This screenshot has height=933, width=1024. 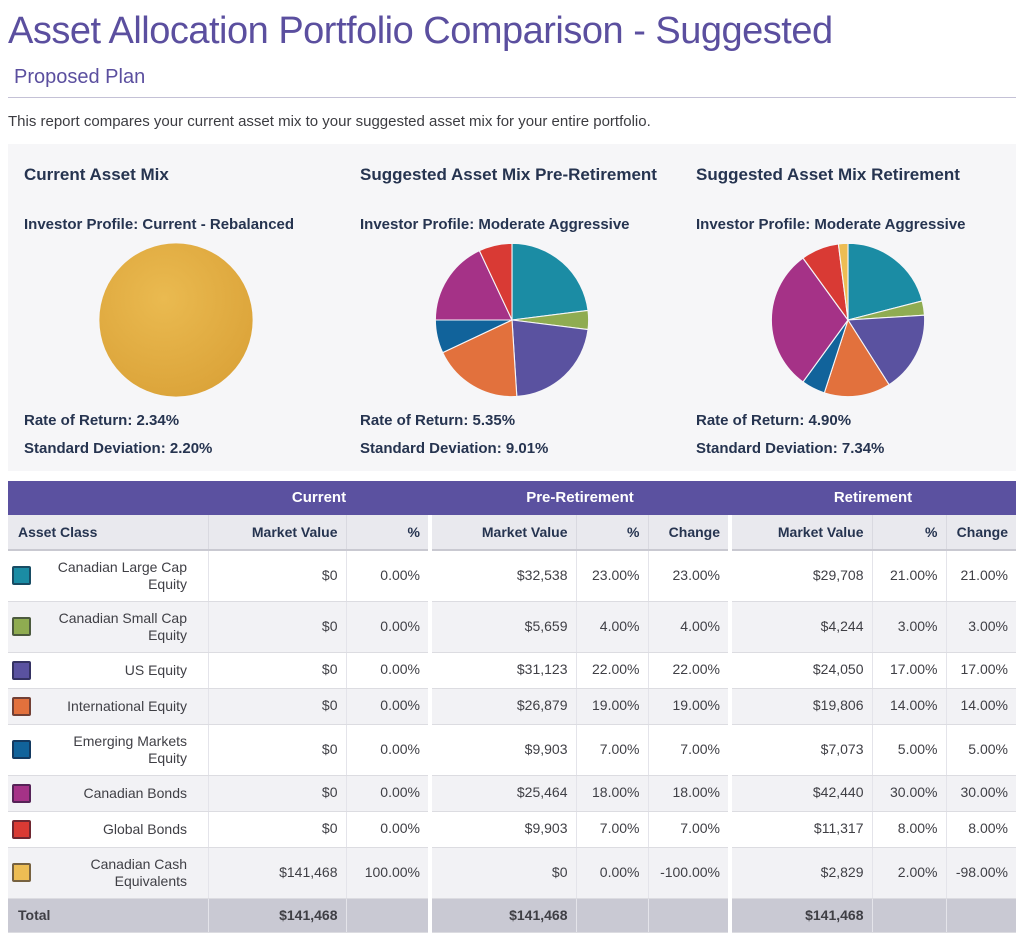 I want to click on total-pre-retirement-market-value: $141,468, so click(x=502, y=915).